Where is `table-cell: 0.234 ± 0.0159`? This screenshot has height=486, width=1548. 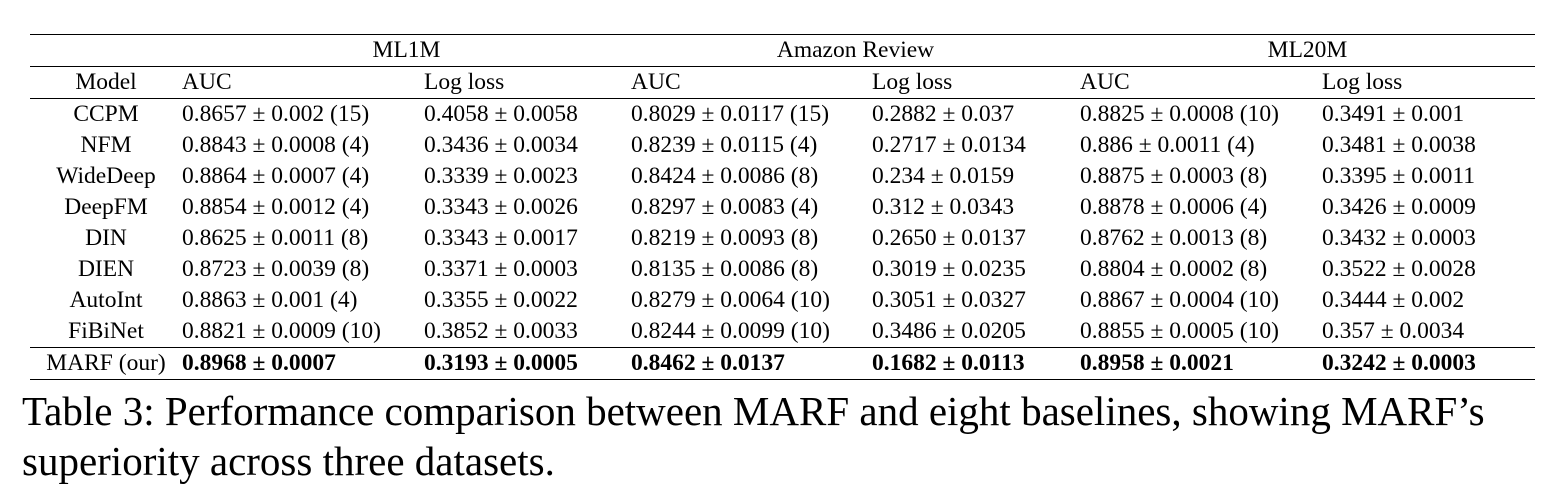 table-cell: 0.234 ± 0.0159 is located at coordinates (943, 176).